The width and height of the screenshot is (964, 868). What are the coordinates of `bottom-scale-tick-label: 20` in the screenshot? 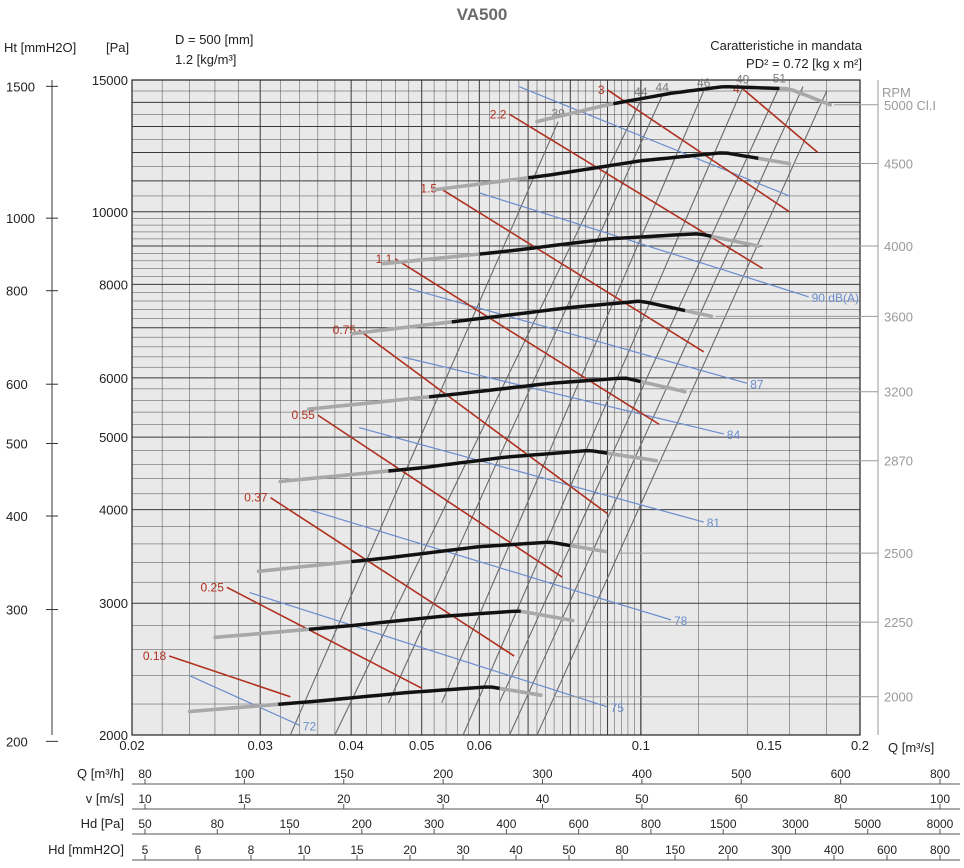 It's located at (410, 850).